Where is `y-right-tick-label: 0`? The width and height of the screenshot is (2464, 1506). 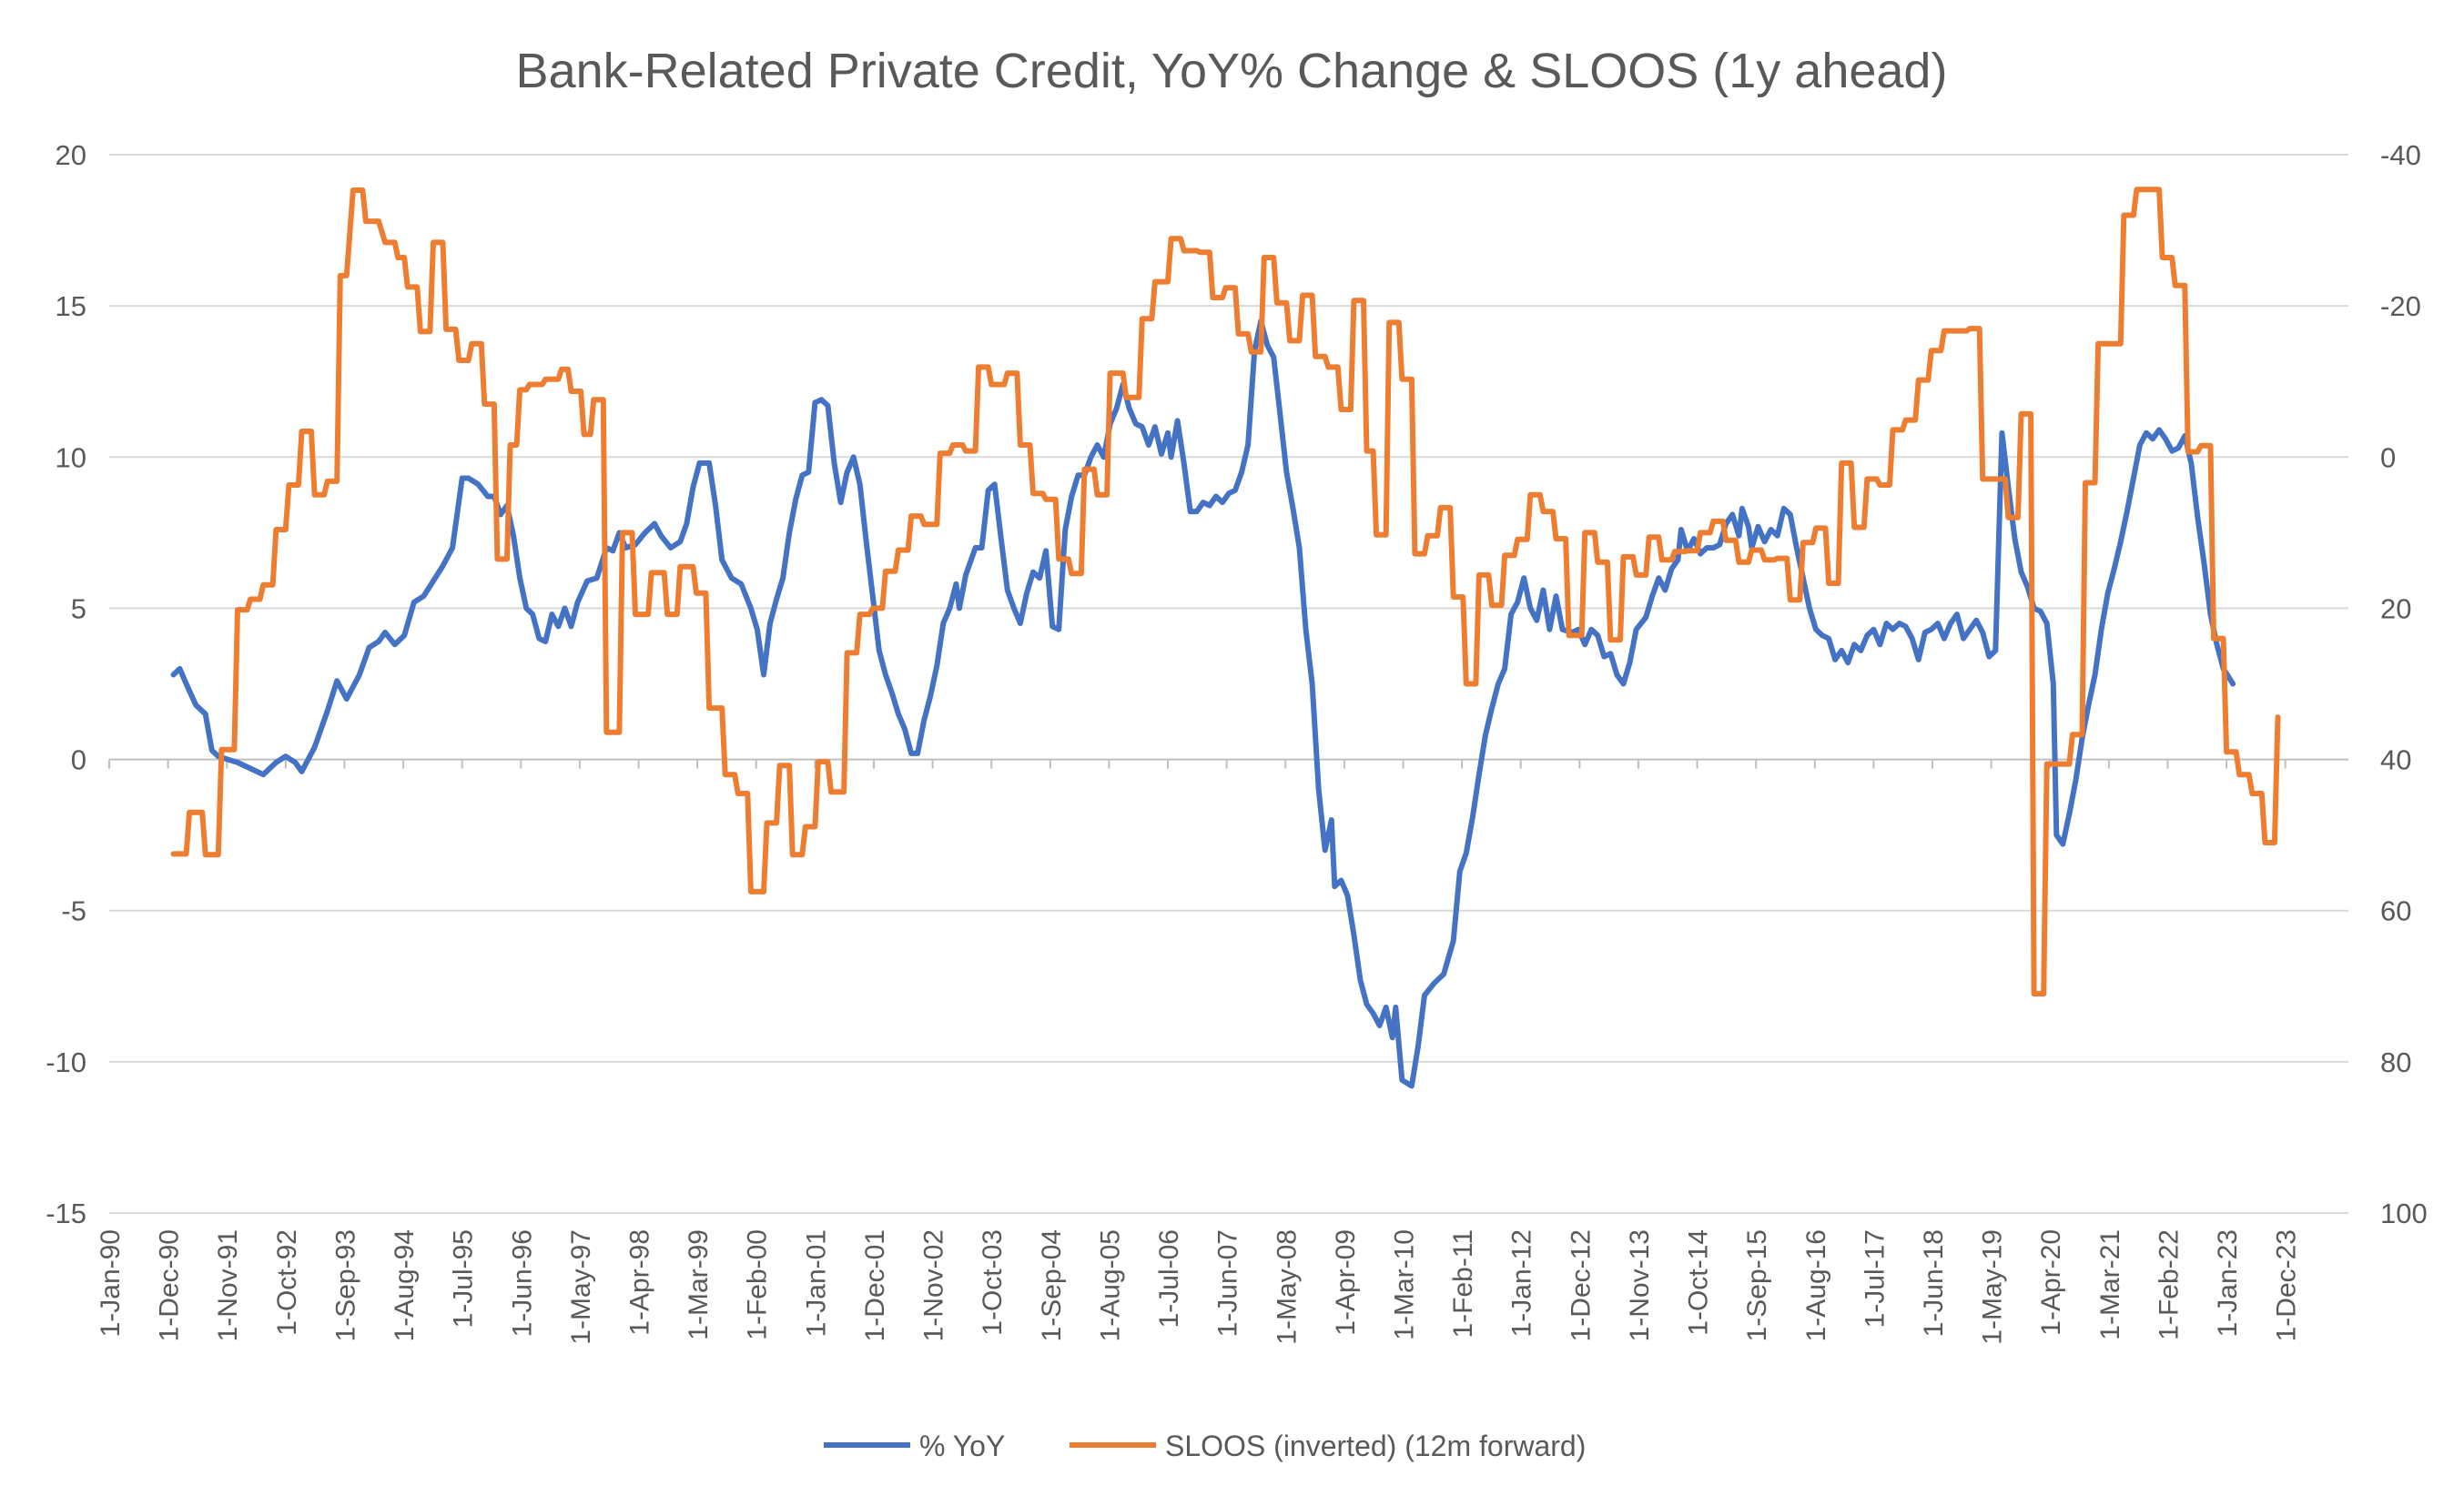 y-right-tick-label: 0 is located at coordinates (2388, 457).